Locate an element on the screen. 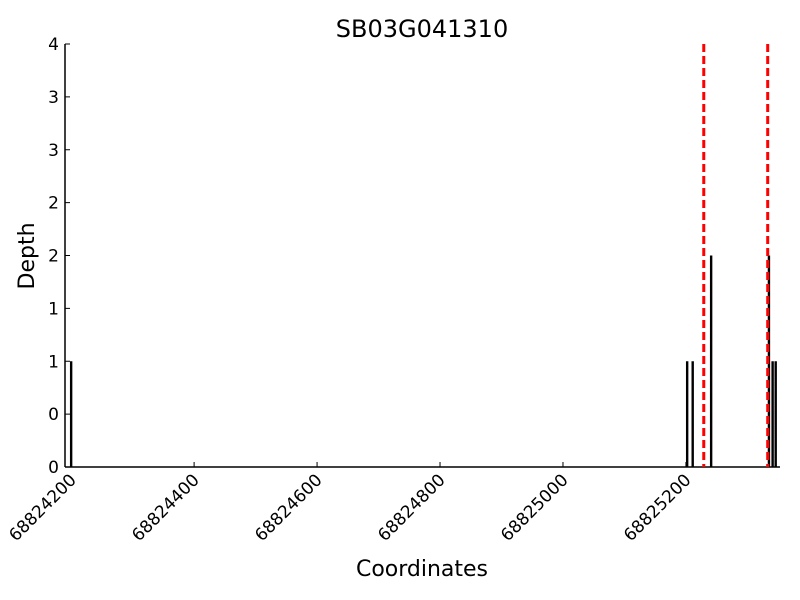 The width and height of the screenshot is (800, 600). chart-title: SB03G041310 is located at coordinates (422, 29).